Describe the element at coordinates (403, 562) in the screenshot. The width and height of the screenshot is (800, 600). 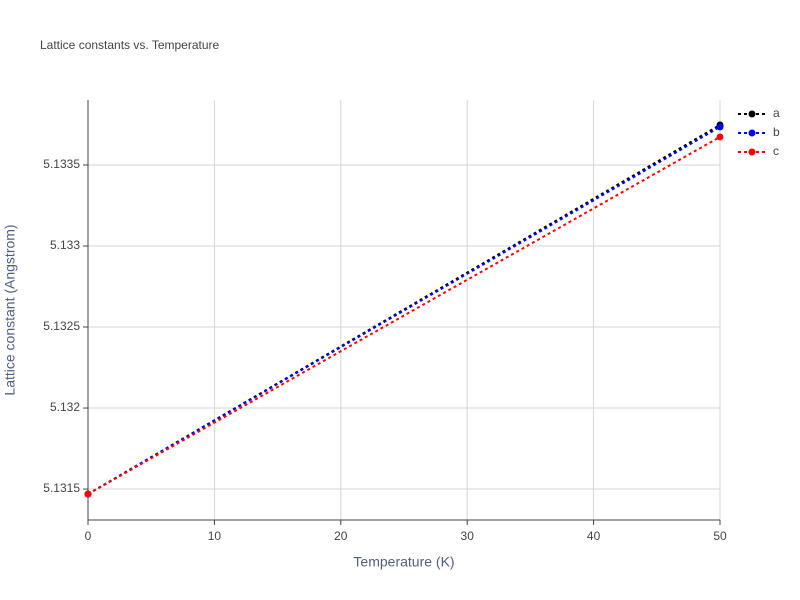
I see `x-axis-label: Temperature (K)` at that location.